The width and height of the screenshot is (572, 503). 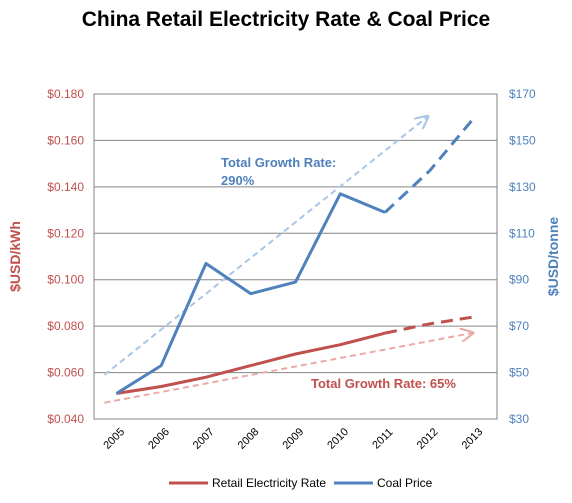 I want to click on left-tick-label: $0.040, so click(x=65, y=419).